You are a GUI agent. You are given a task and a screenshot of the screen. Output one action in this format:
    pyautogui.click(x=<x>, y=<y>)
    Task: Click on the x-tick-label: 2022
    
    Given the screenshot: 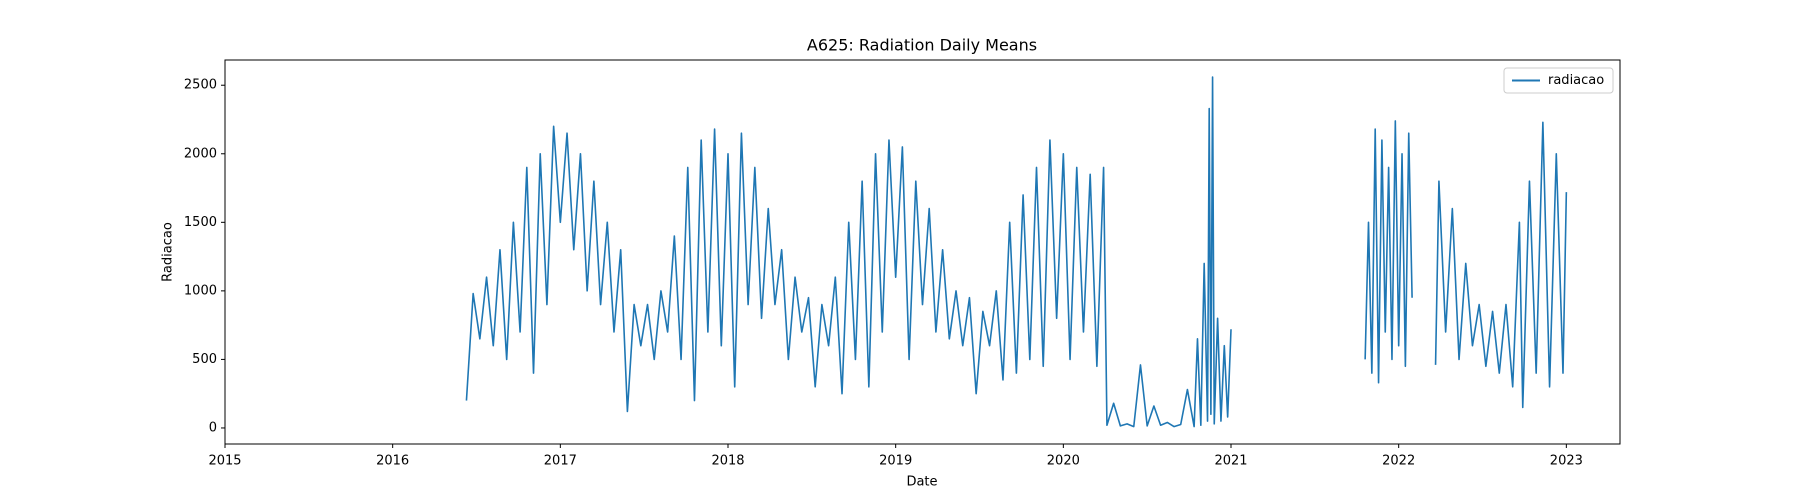 What is the action you would take?
    pyautogui.click(x=1398, y=461)
    